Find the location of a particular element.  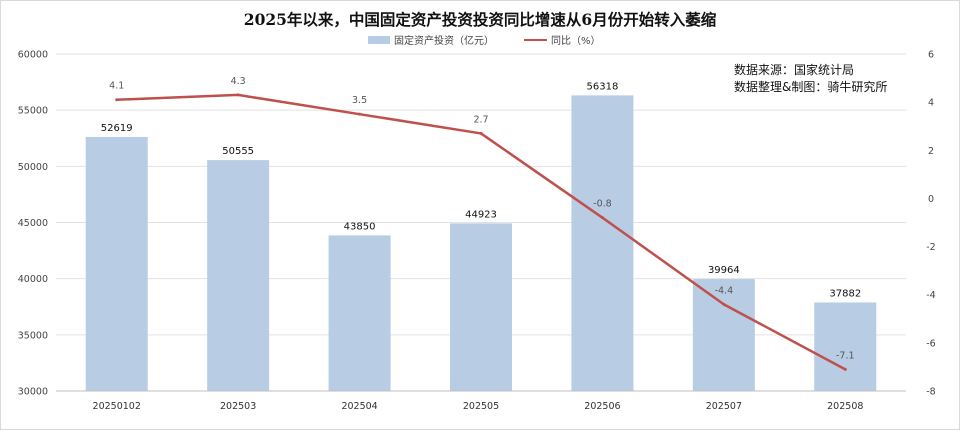

line-value-label: -0.8 is located at coordinates (602, 204).